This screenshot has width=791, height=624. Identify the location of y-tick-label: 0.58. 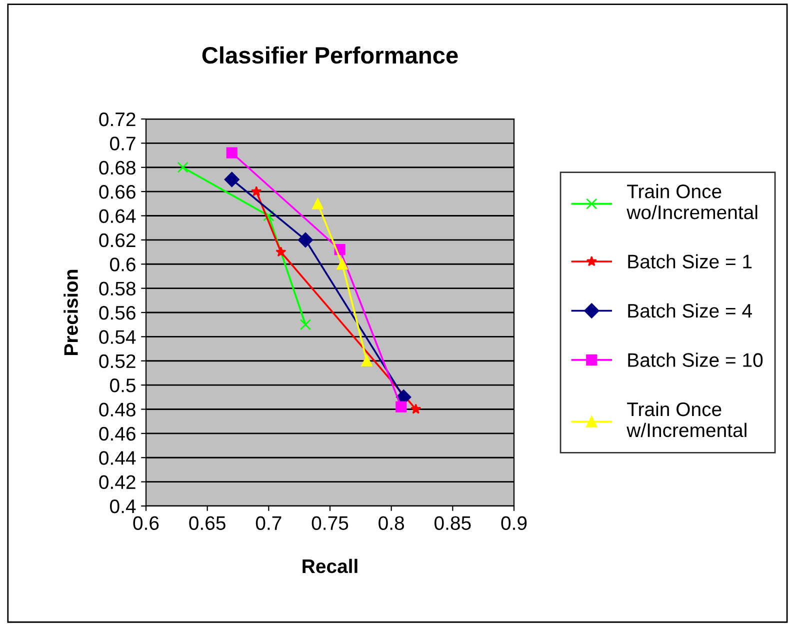
(117, 289).